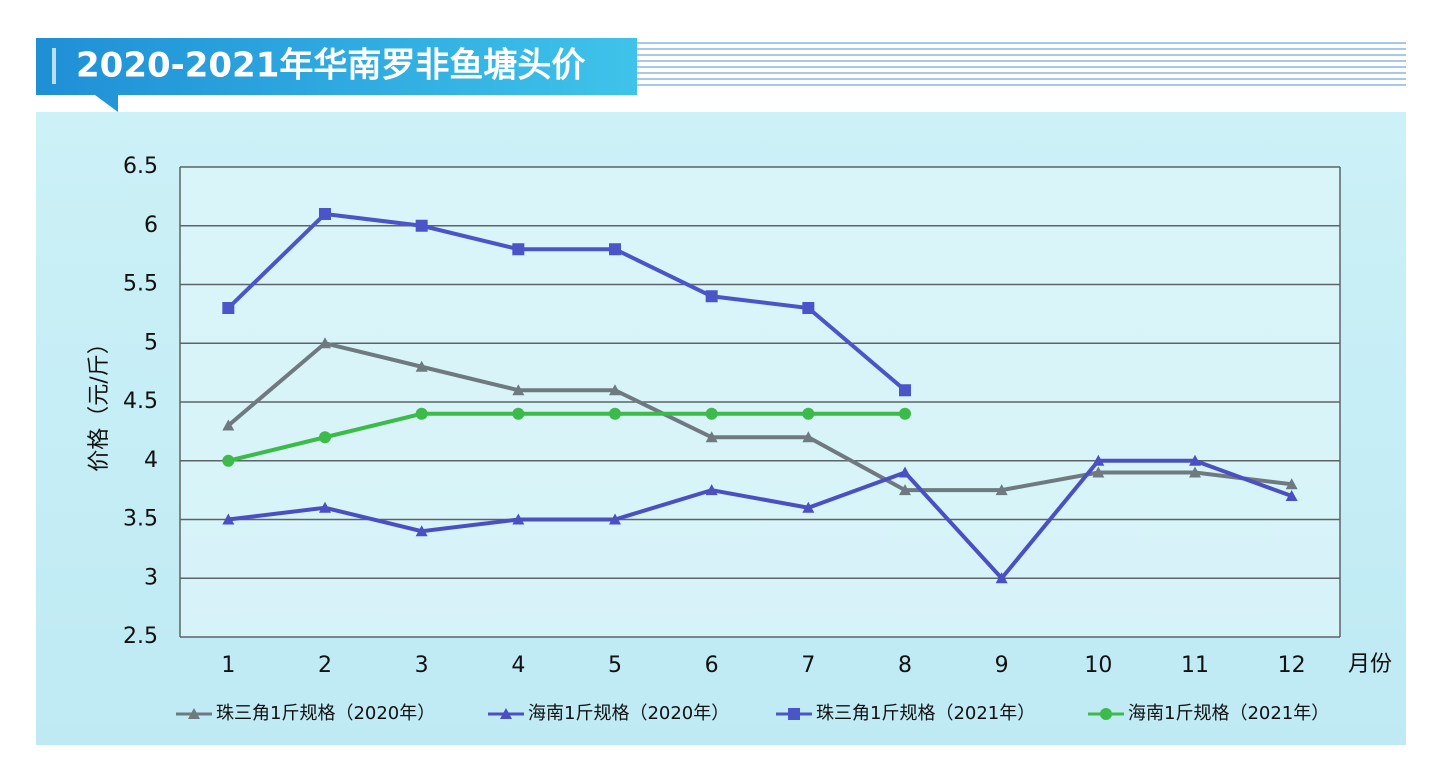 The image size is (1442, 781). I want to click on y-tick-label: 3.5, so click(140, 519).